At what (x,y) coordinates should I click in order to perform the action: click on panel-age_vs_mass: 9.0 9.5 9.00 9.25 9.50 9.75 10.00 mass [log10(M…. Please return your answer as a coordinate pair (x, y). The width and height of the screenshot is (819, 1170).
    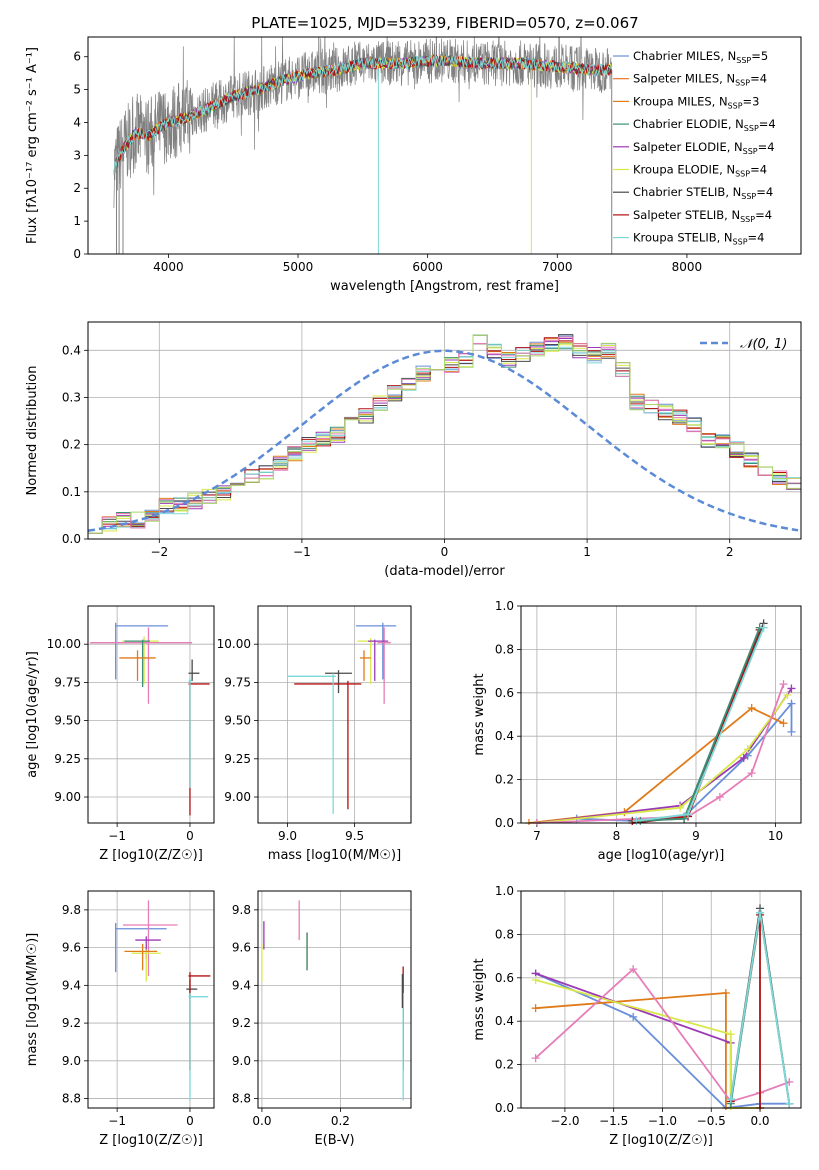
    Looking at the image, I should click on (314, 734).